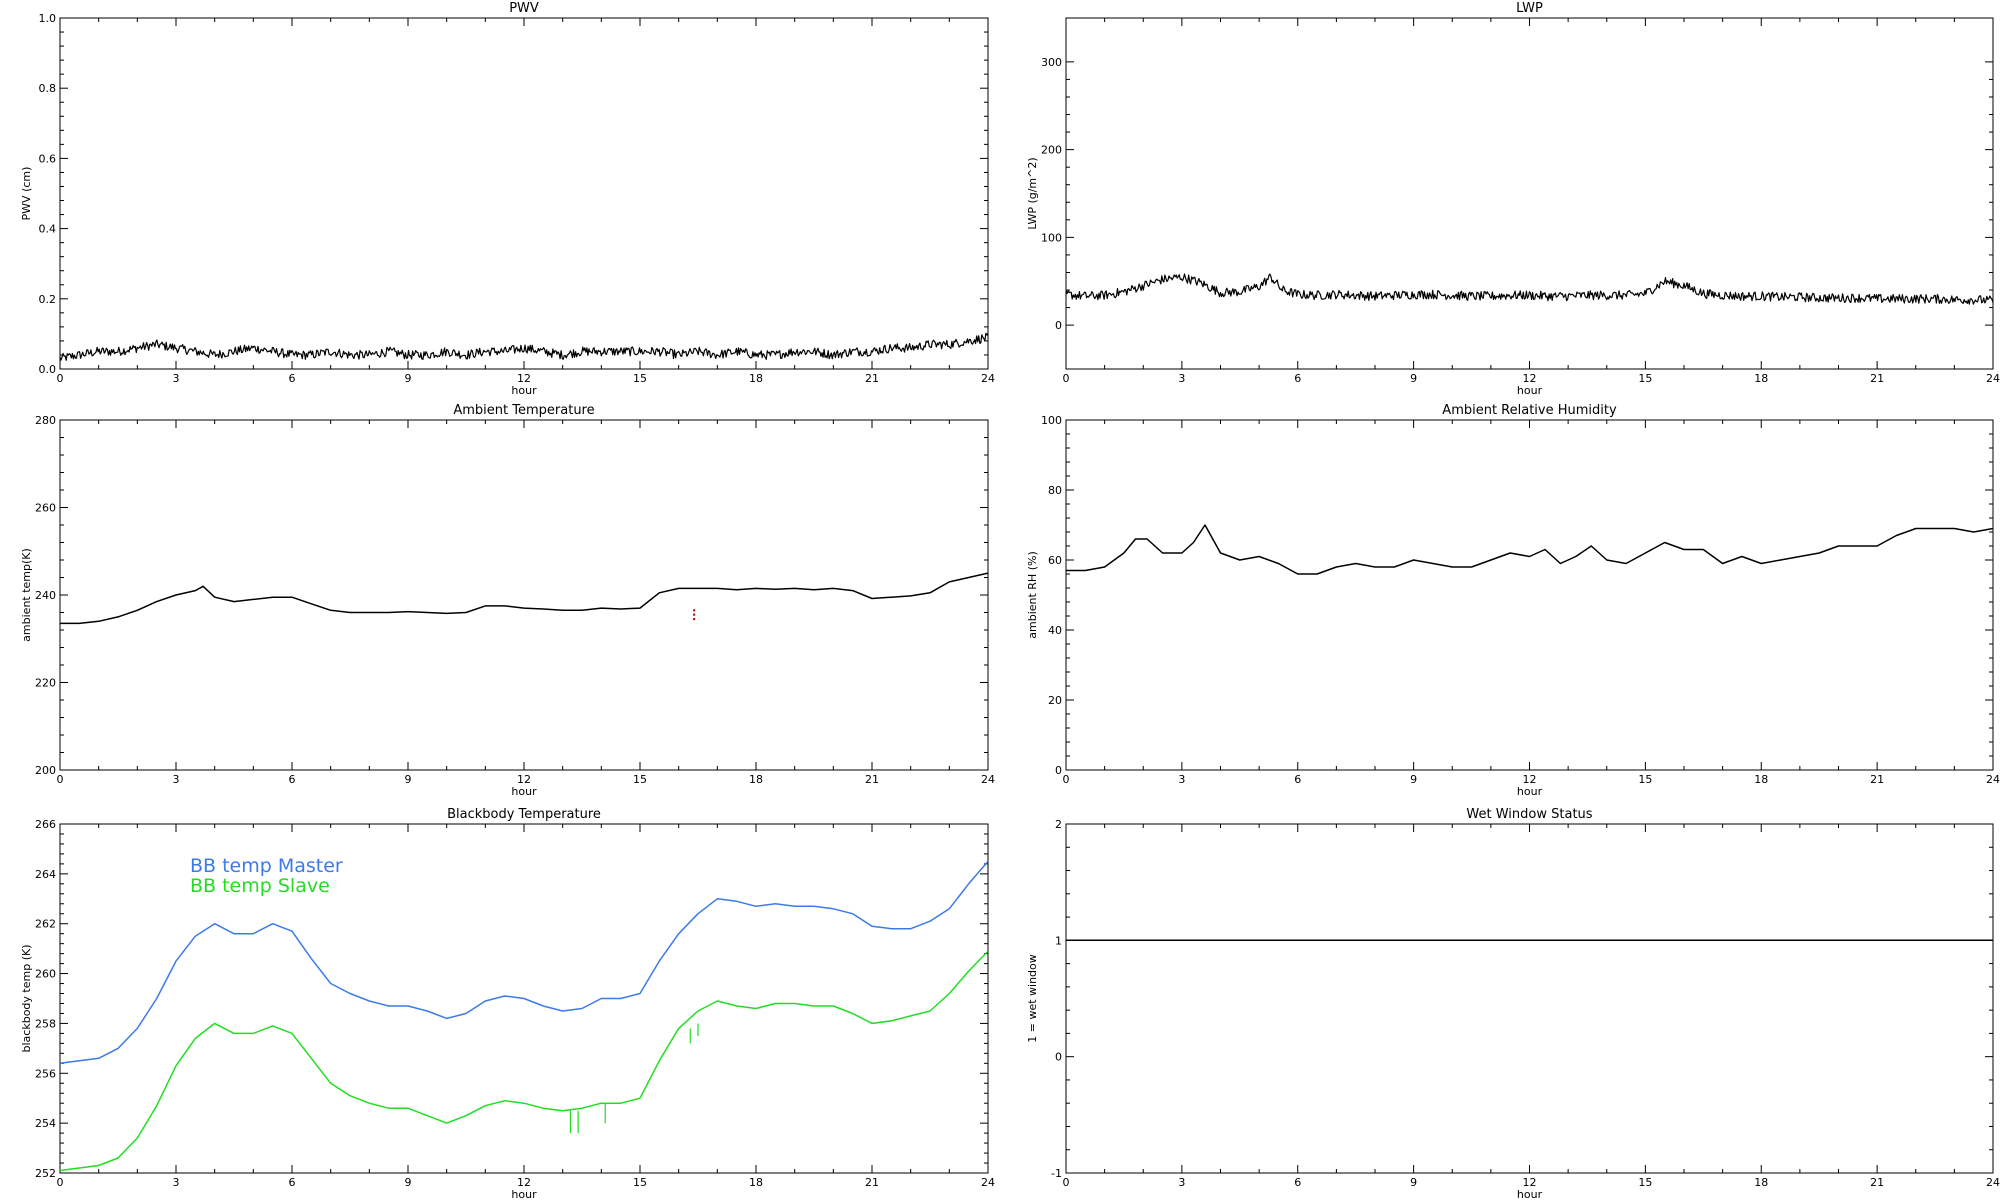 This screenshot has width=2000, height=1200. I want to click on y-tick-label: 252, so click(45, 1173).